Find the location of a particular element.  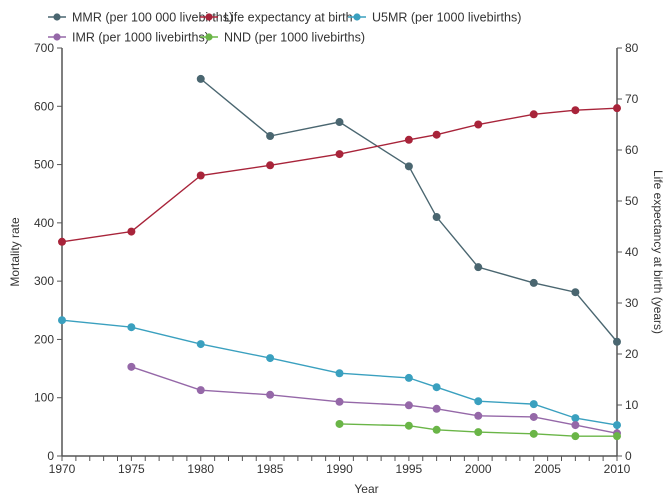

legend-item-nnd: NND (per 1000 livebirths) is located at coordinates (282, 38).